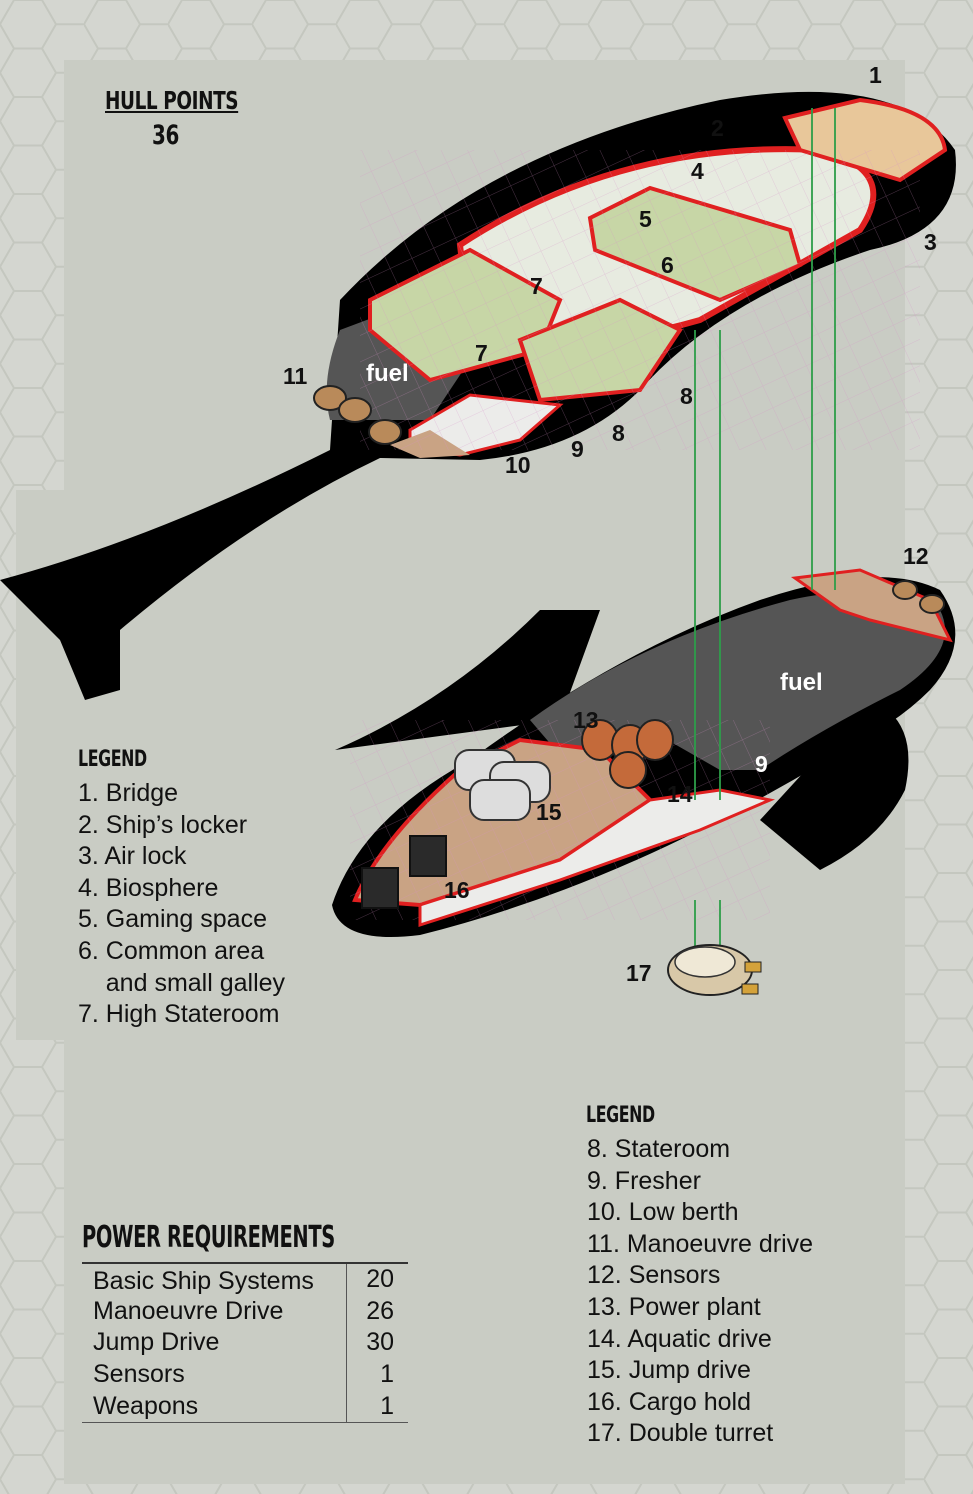 The width and height of the screenshot is (973, 1494). Describe the element at coordinates (714, 970) in the screenshot. I see `double-turret` at that location.